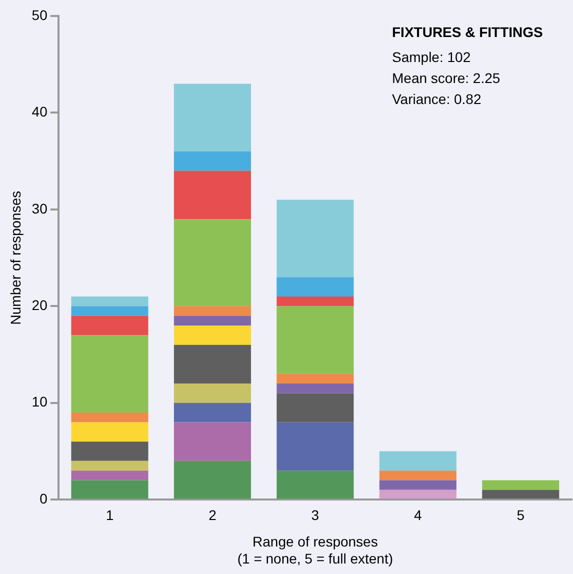 The width and height of the screenshot is (573, 574). Describe the element at coordinates (467, 32) in the screenshot. I see `text: FIXTURES & FITTINGS` at that location.